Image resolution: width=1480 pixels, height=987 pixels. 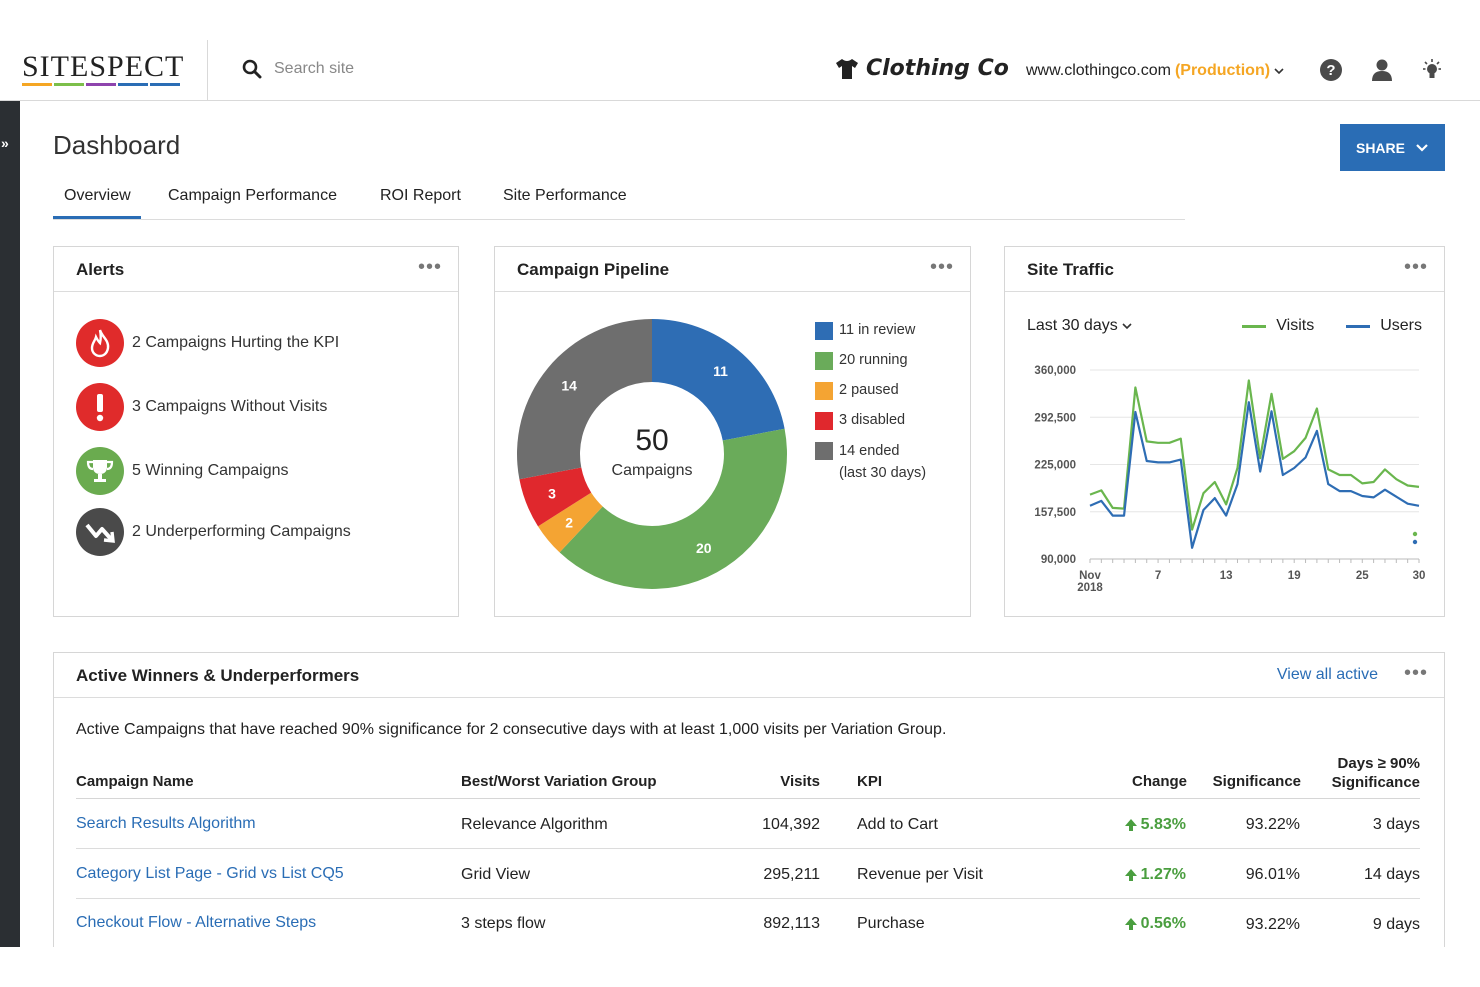 I want to click on logo-color-bars, so click(x=101, y=84).